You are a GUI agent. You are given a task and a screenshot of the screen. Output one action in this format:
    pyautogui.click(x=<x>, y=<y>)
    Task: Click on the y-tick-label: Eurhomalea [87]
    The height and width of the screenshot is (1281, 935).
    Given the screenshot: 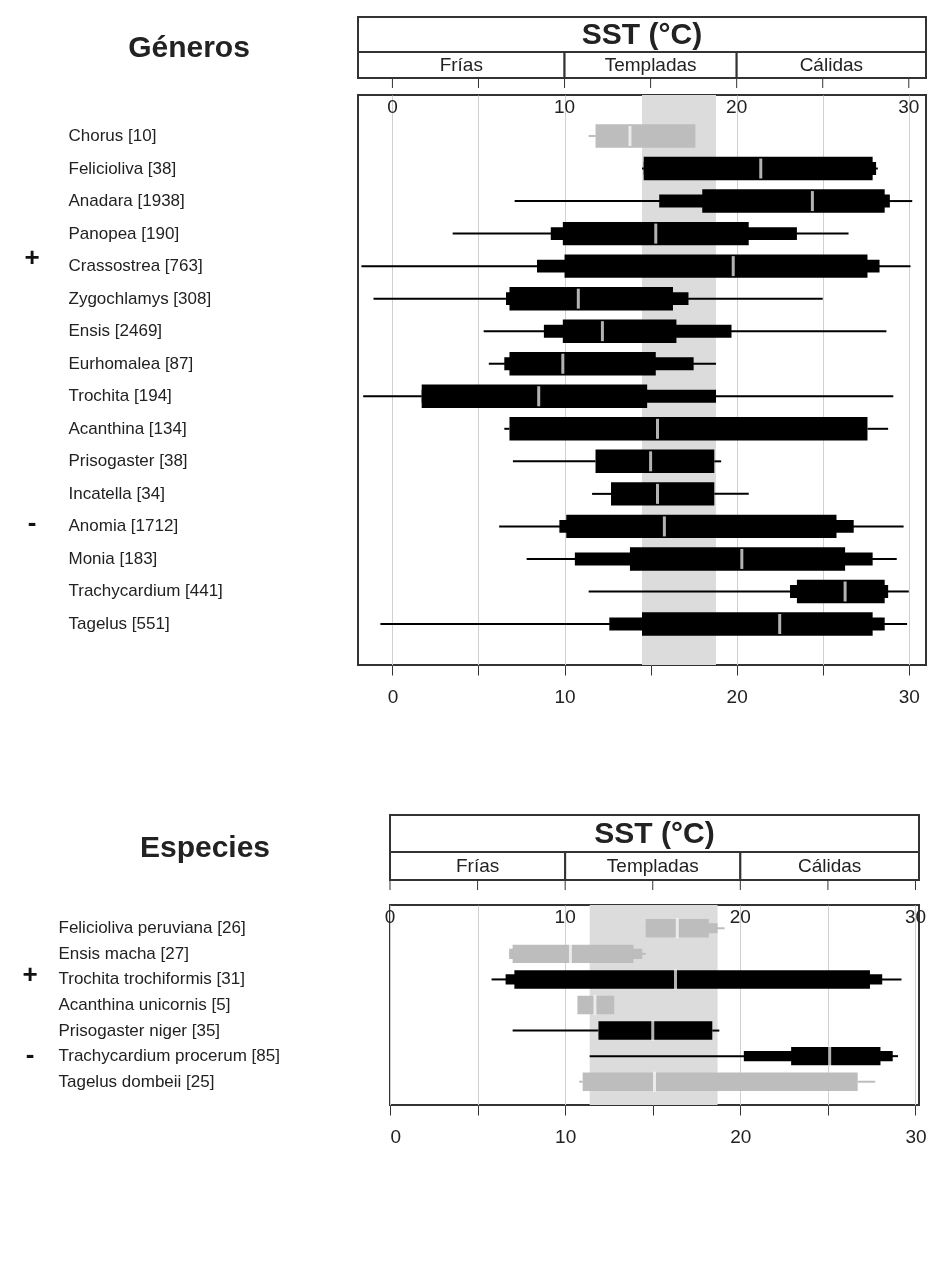 What is the action you would take?
    pyautogui.click(x=131, y=363)
    